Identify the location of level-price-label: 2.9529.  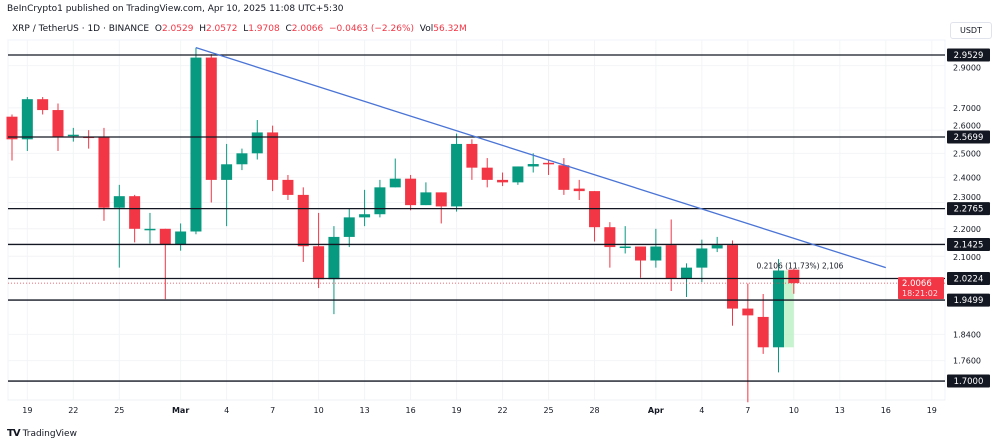
(969, 56).